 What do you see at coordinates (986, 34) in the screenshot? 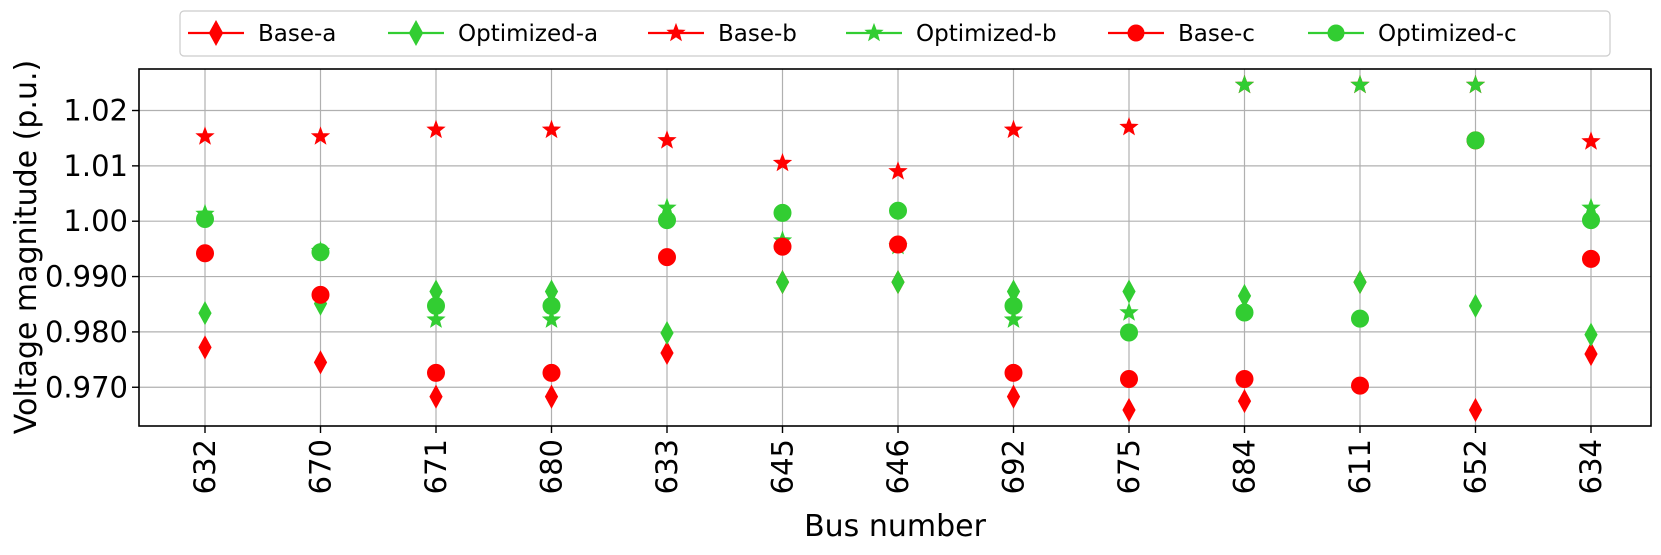
I see `legend-label-optimized-b: Optimized-b` at bounding box center [986, 34].